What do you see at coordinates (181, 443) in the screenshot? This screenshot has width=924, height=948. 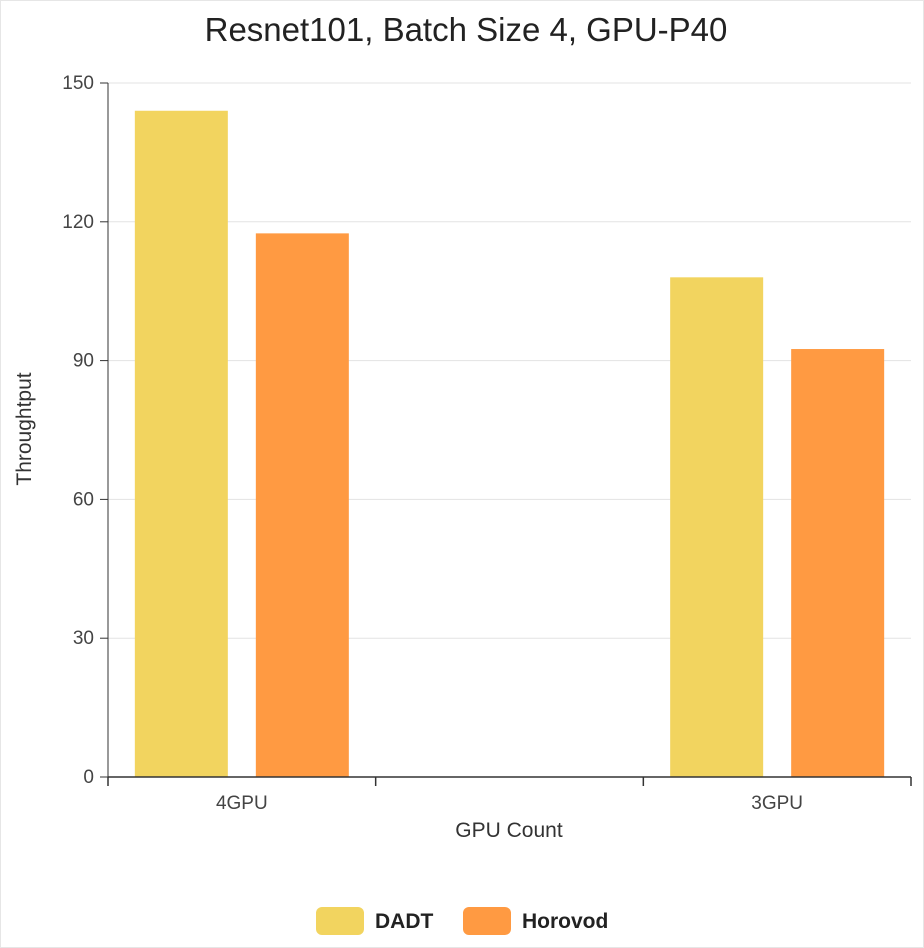 I see `bar-dadt-4gpu` at bounding box center [181, 443].